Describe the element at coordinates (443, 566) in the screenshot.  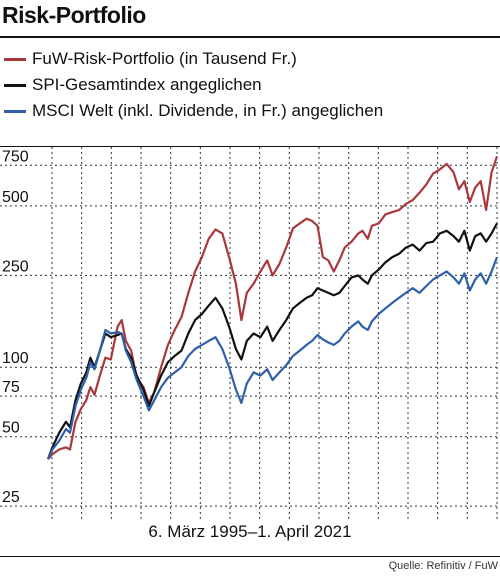
I see `source-note: Quelle: Refinitiv / FuW` at that location.